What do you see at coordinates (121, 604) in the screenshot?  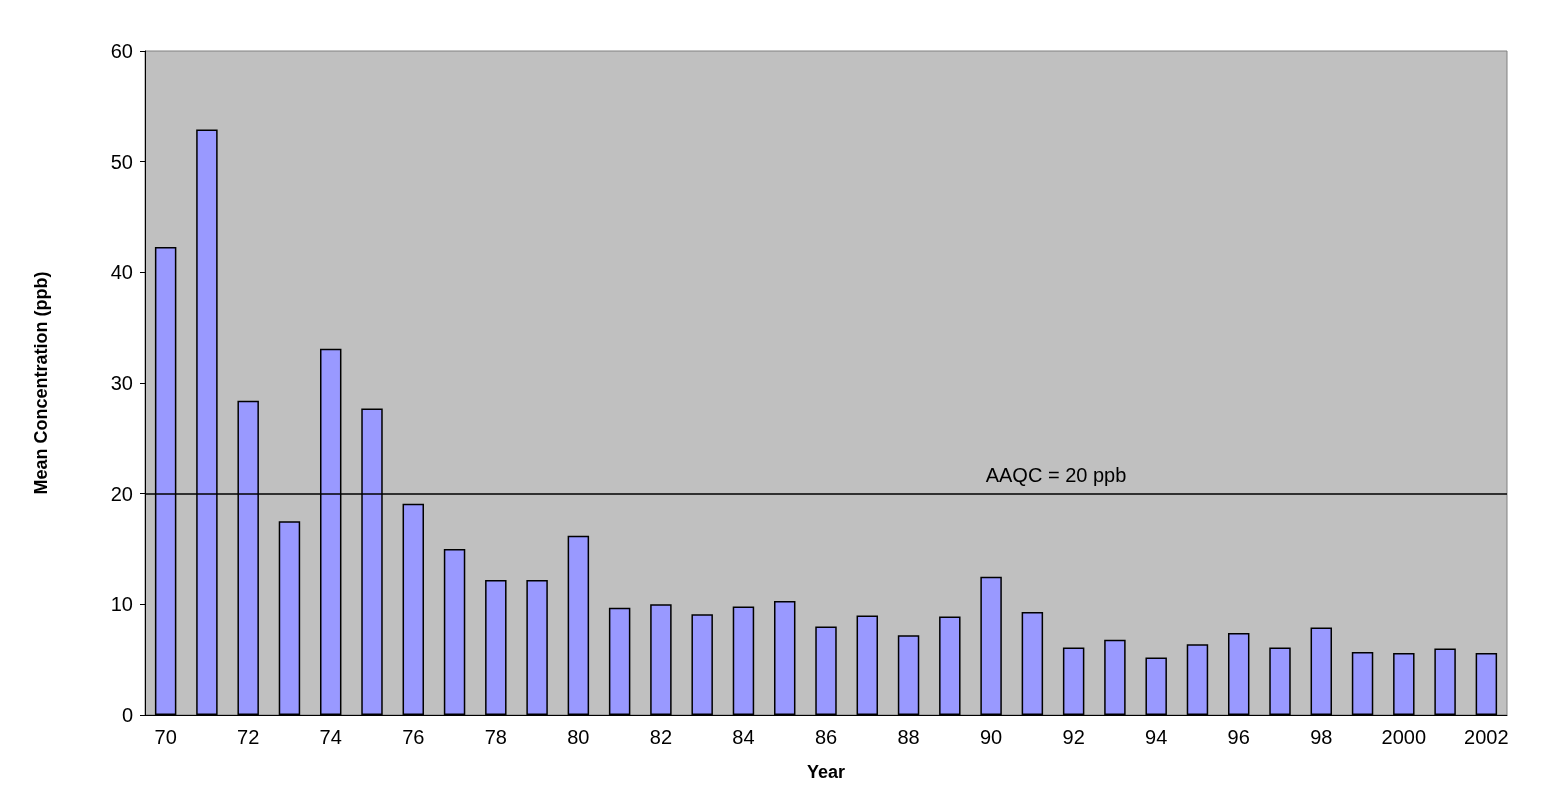 I see `y-tick-label: 10` at bounding box center [121, 604].